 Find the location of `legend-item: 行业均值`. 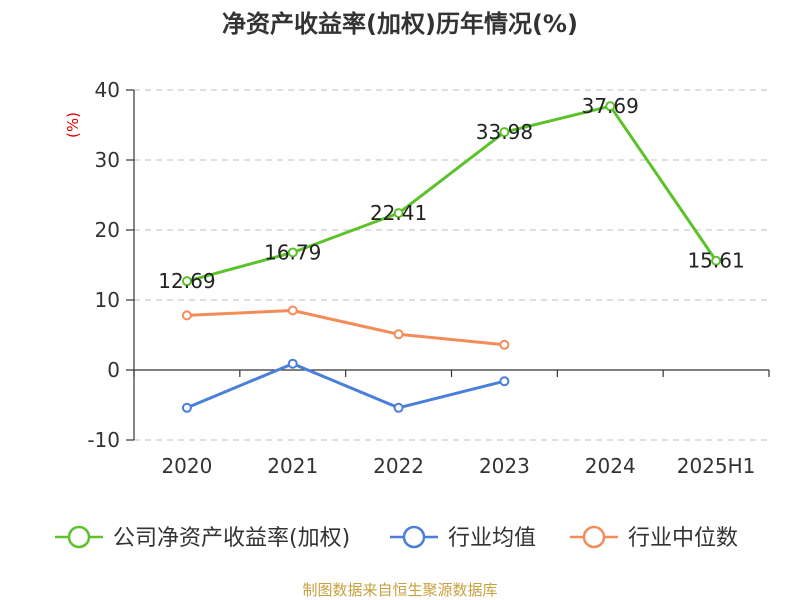

legend-item: 行业均值 is located at coordinates (463, 538).